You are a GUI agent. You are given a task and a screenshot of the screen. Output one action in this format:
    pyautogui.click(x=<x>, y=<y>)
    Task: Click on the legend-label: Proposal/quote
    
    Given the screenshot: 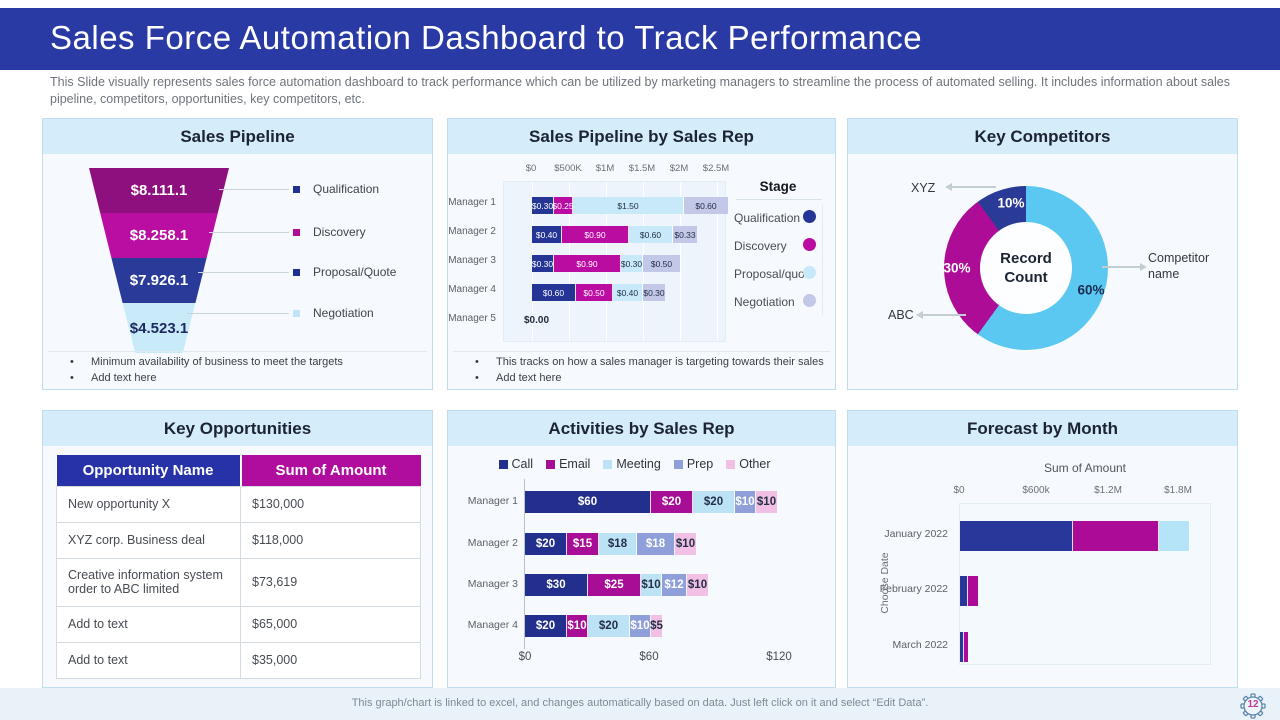 What is the action you would take?
    pyautogui.click(x=774, y=274)
    